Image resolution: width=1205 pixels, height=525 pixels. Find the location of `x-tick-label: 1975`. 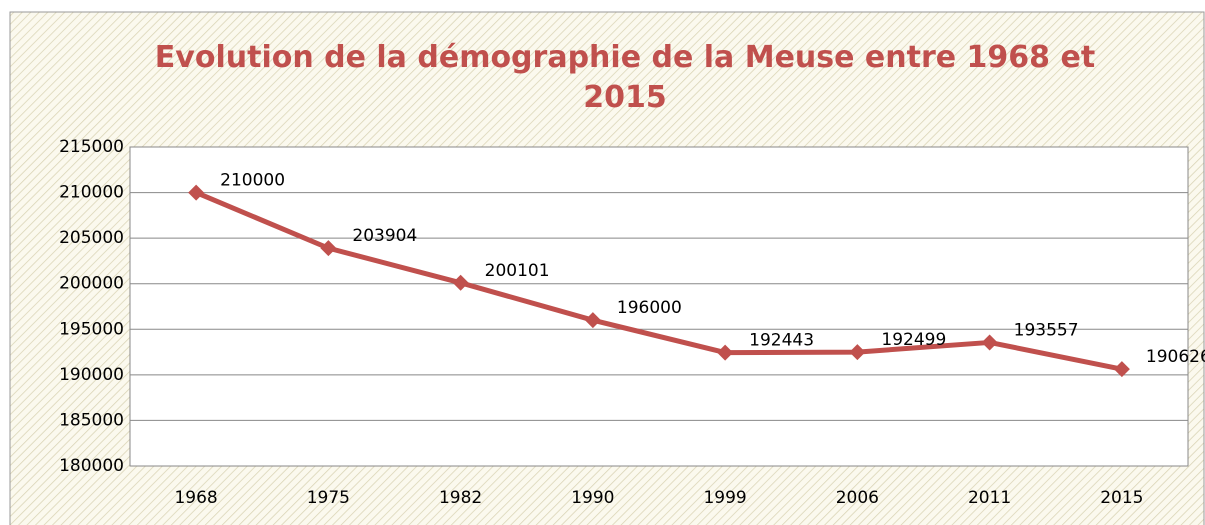

x-tick-label: 1975 is located at coordinates (328, 498).